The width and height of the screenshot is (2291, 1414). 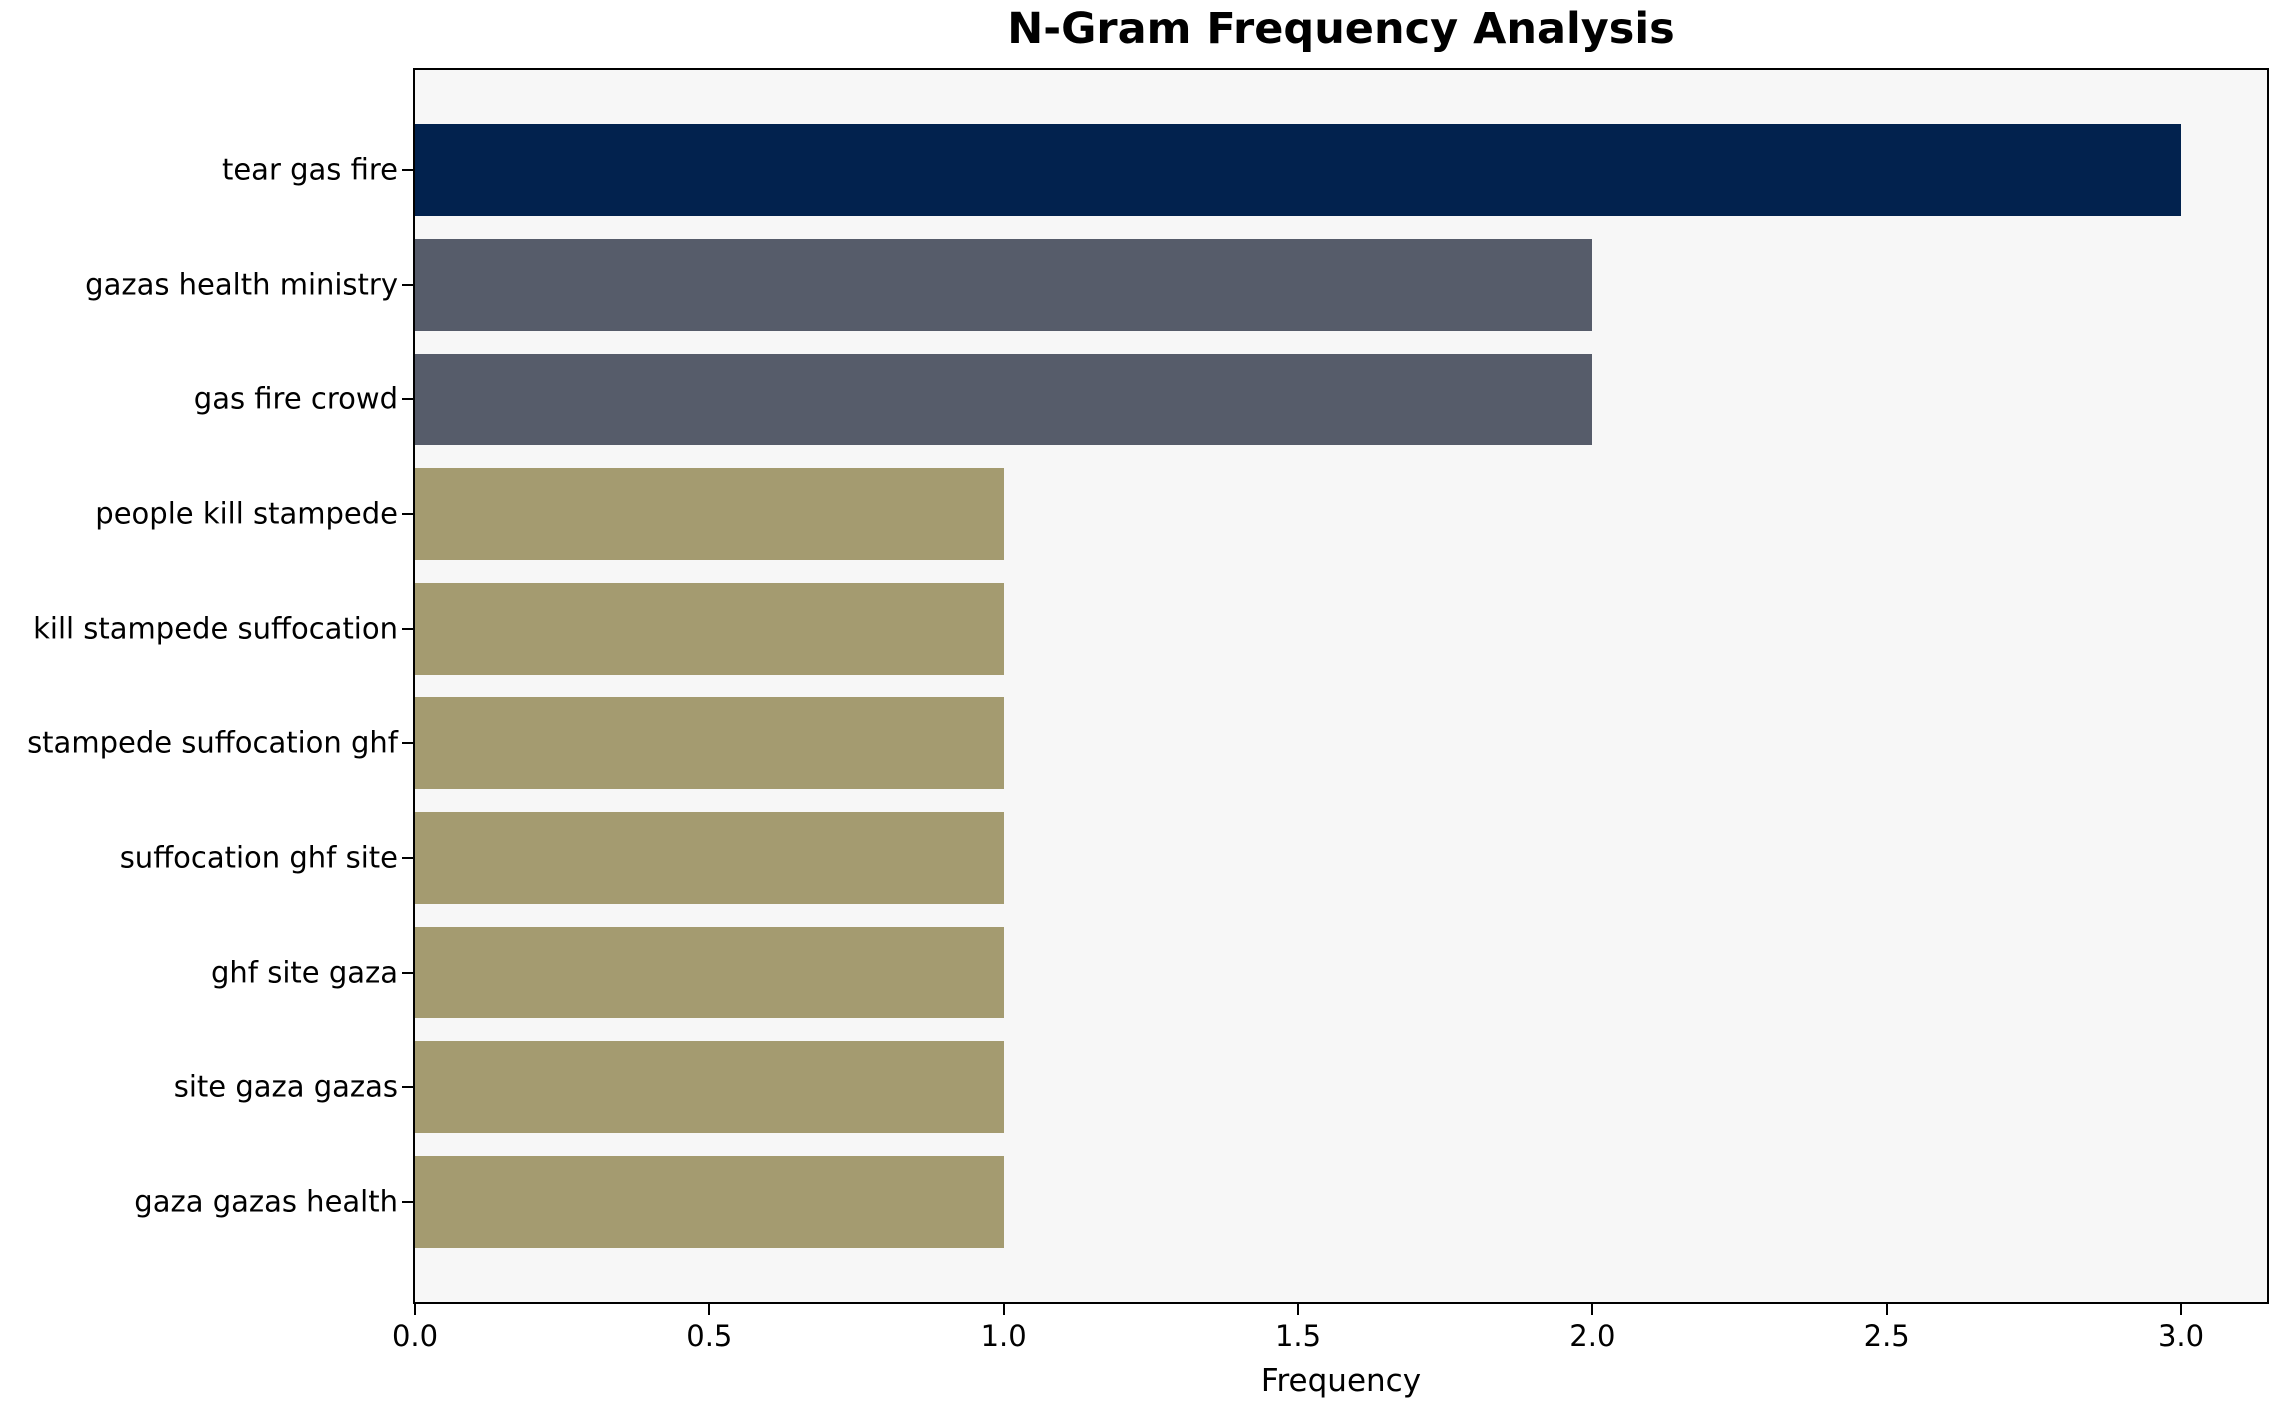 What do you see at coordinates (1886, 1336) in the screenshot?
I see `x-tick-label: 2.5` at bounding box center [1886, 1336].